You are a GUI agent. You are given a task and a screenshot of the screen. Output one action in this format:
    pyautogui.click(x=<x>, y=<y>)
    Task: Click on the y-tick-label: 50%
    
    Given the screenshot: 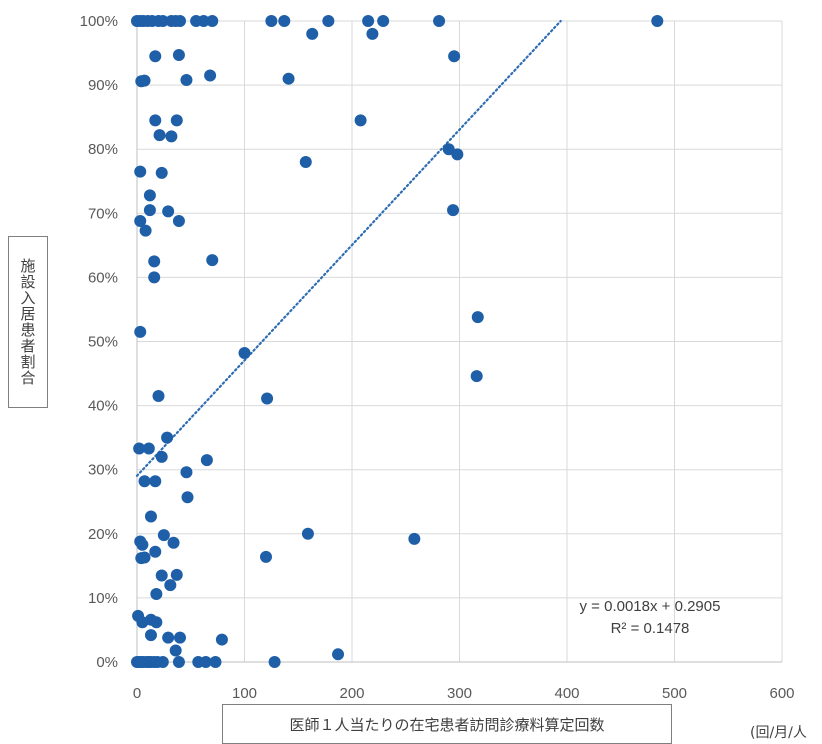 What is the action you would take?
    pyautogui.click(x=103, y=342)
    